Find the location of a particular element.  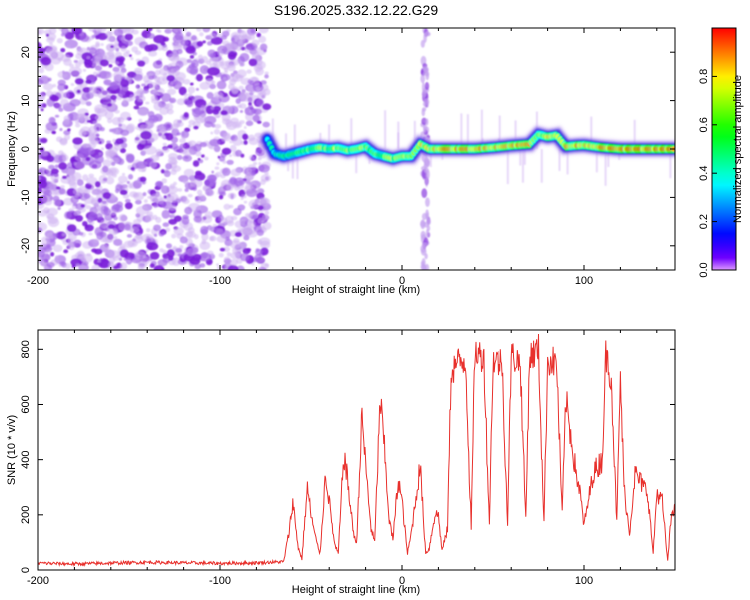

y-tick-label: -20 is located at coordinates (26, 246).